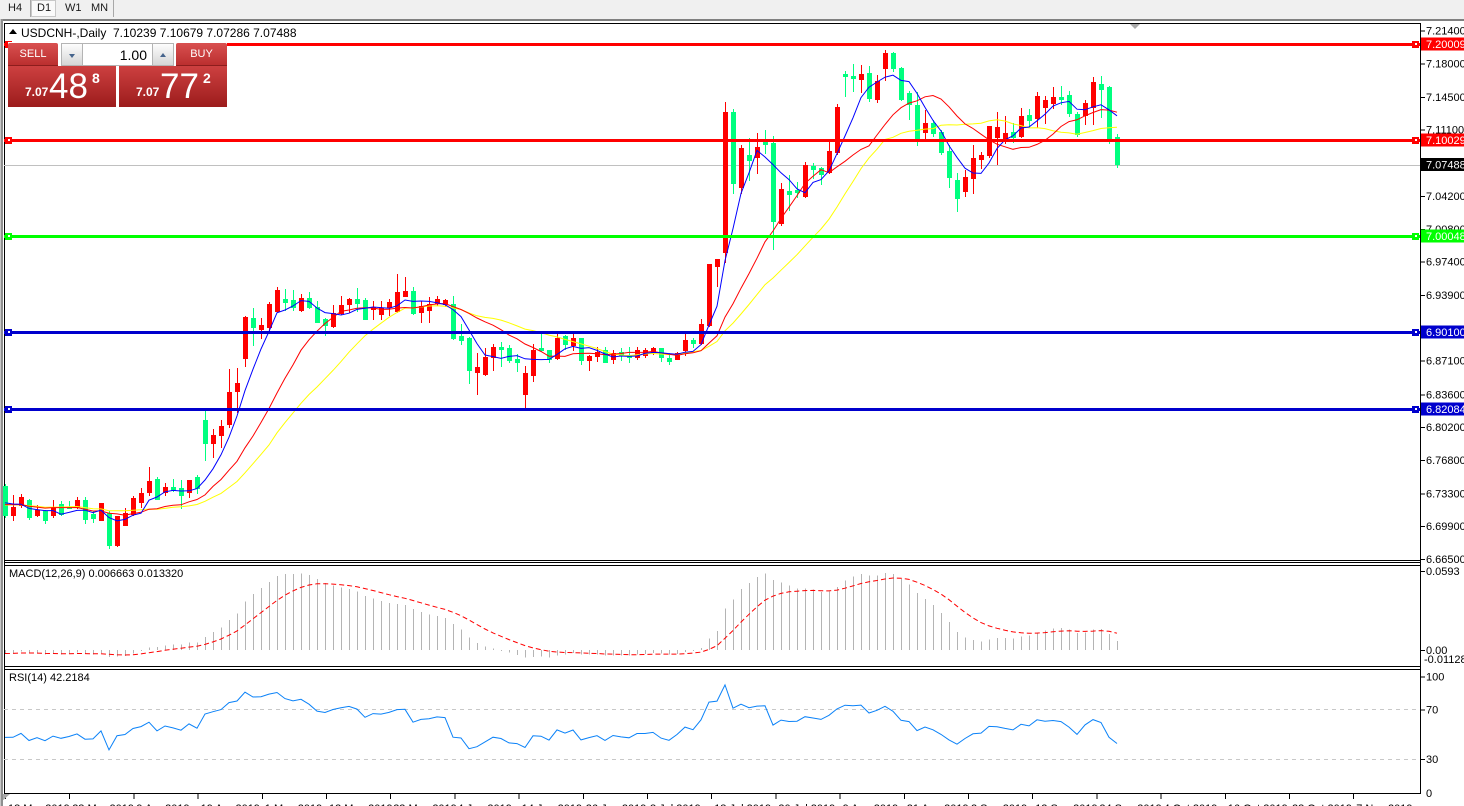  I want to click on svg-text: 7.21400, so click(1445, 32).